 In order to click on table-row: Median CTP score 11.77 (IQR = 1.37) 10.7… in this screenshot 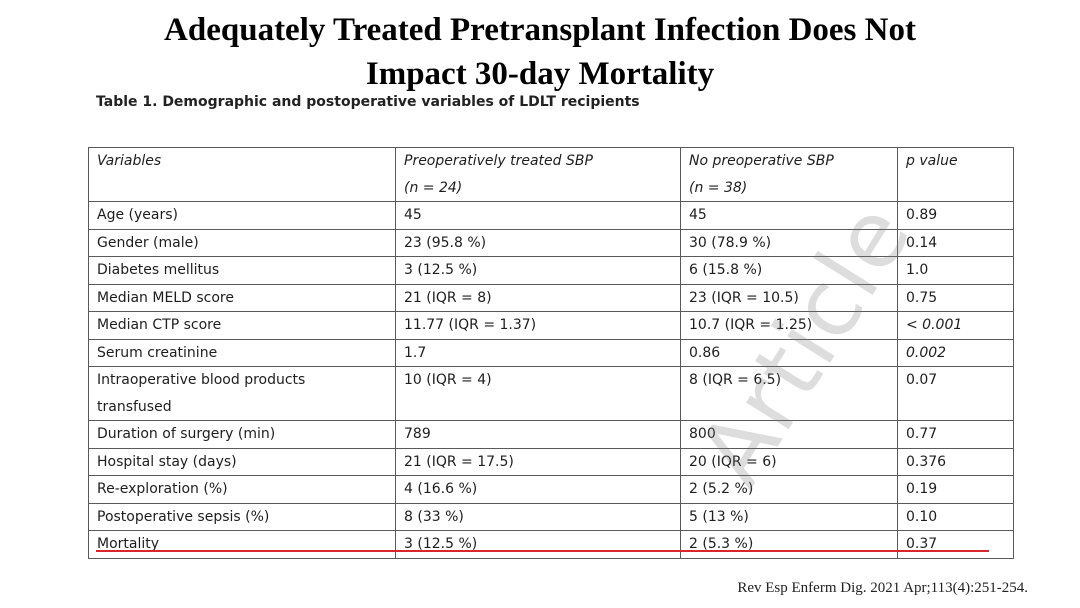, I will do `click(551, 325)`.